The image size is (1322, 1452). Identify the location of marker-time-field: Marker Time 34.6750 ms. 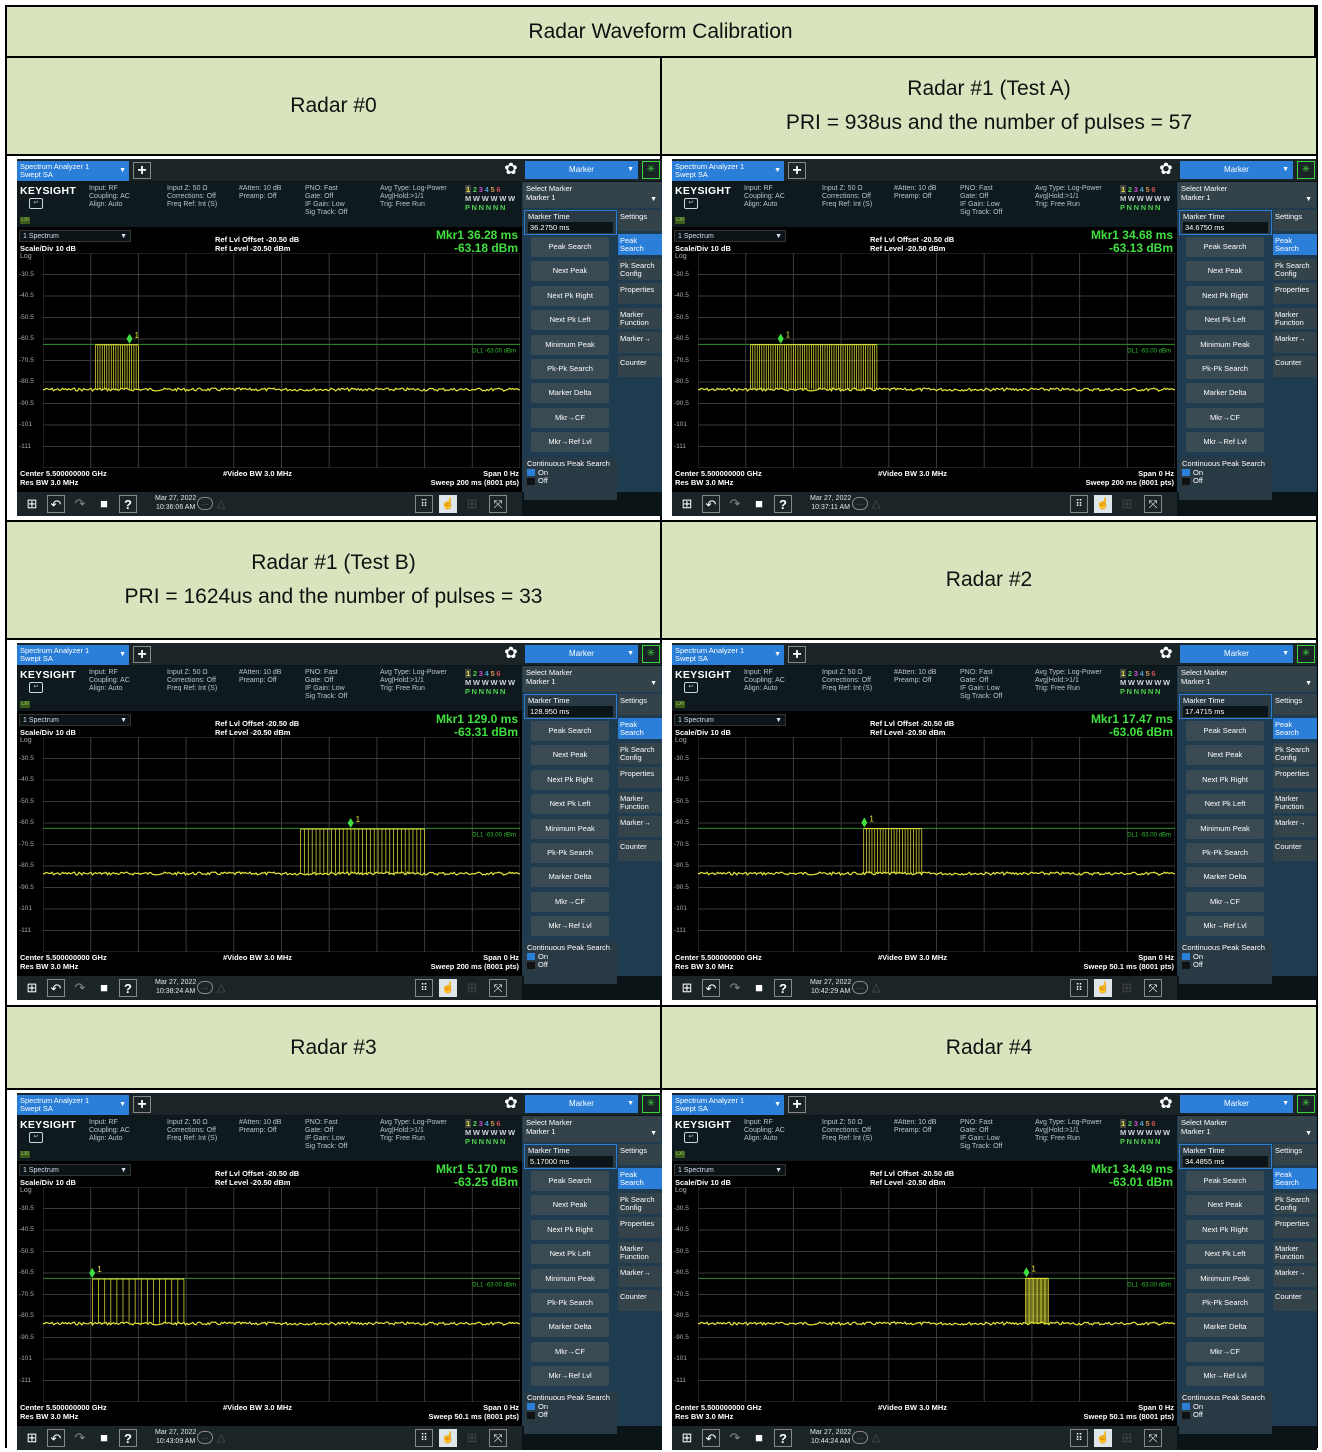
(1225, 222).